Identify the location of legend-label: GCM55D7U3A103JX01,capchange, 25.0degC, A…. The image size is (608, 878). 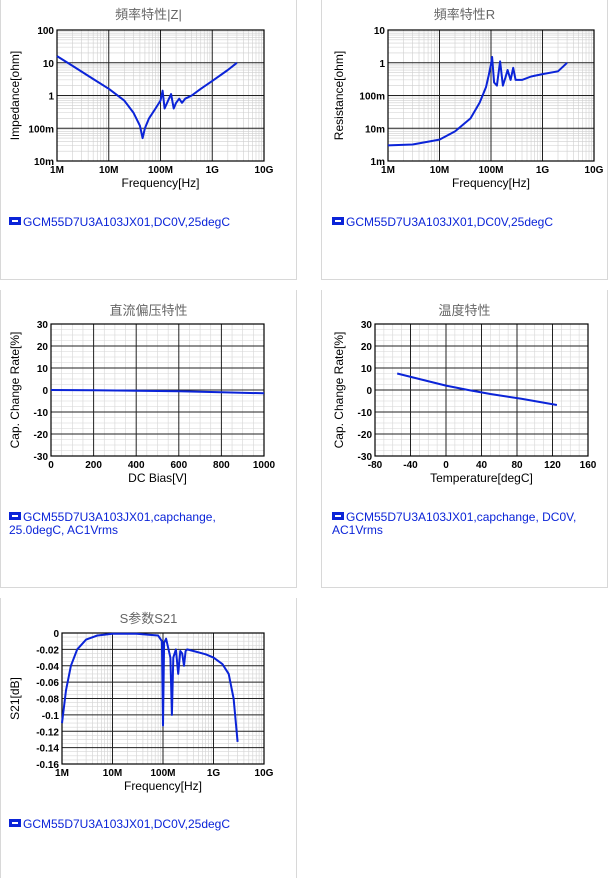
(112, 523).